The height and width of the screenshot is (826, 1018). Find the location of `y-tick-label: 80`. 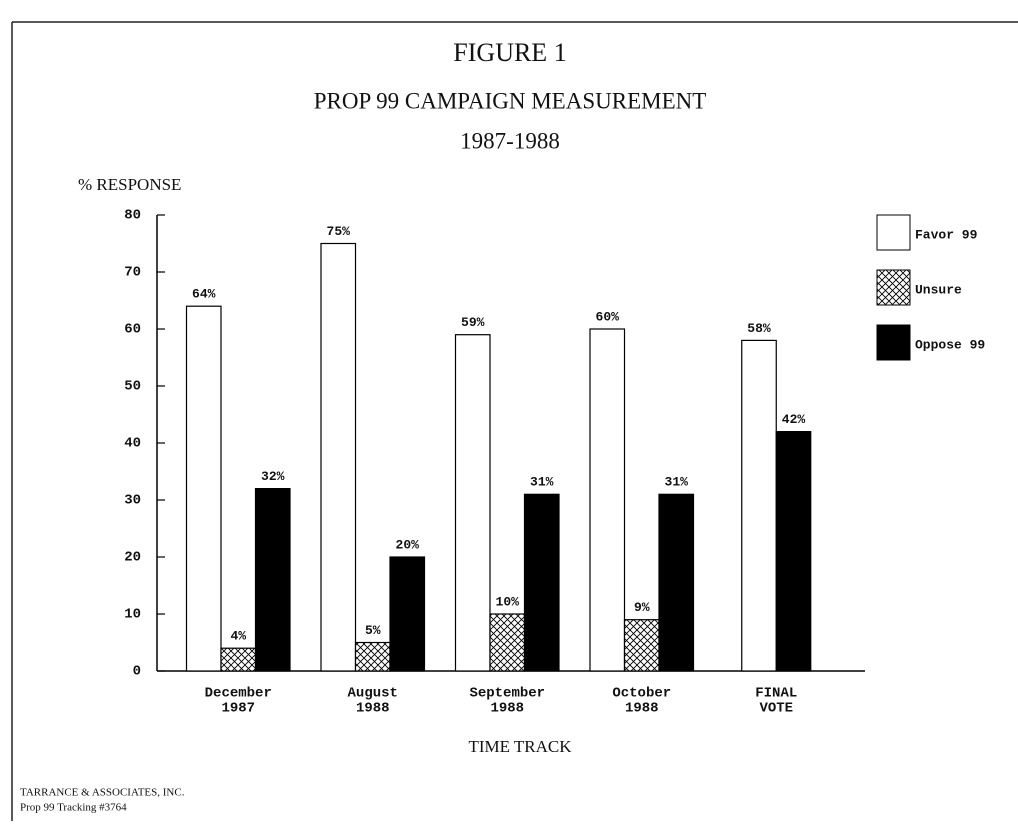

y-tick-label: 80 is located at coordinates (132, 216).